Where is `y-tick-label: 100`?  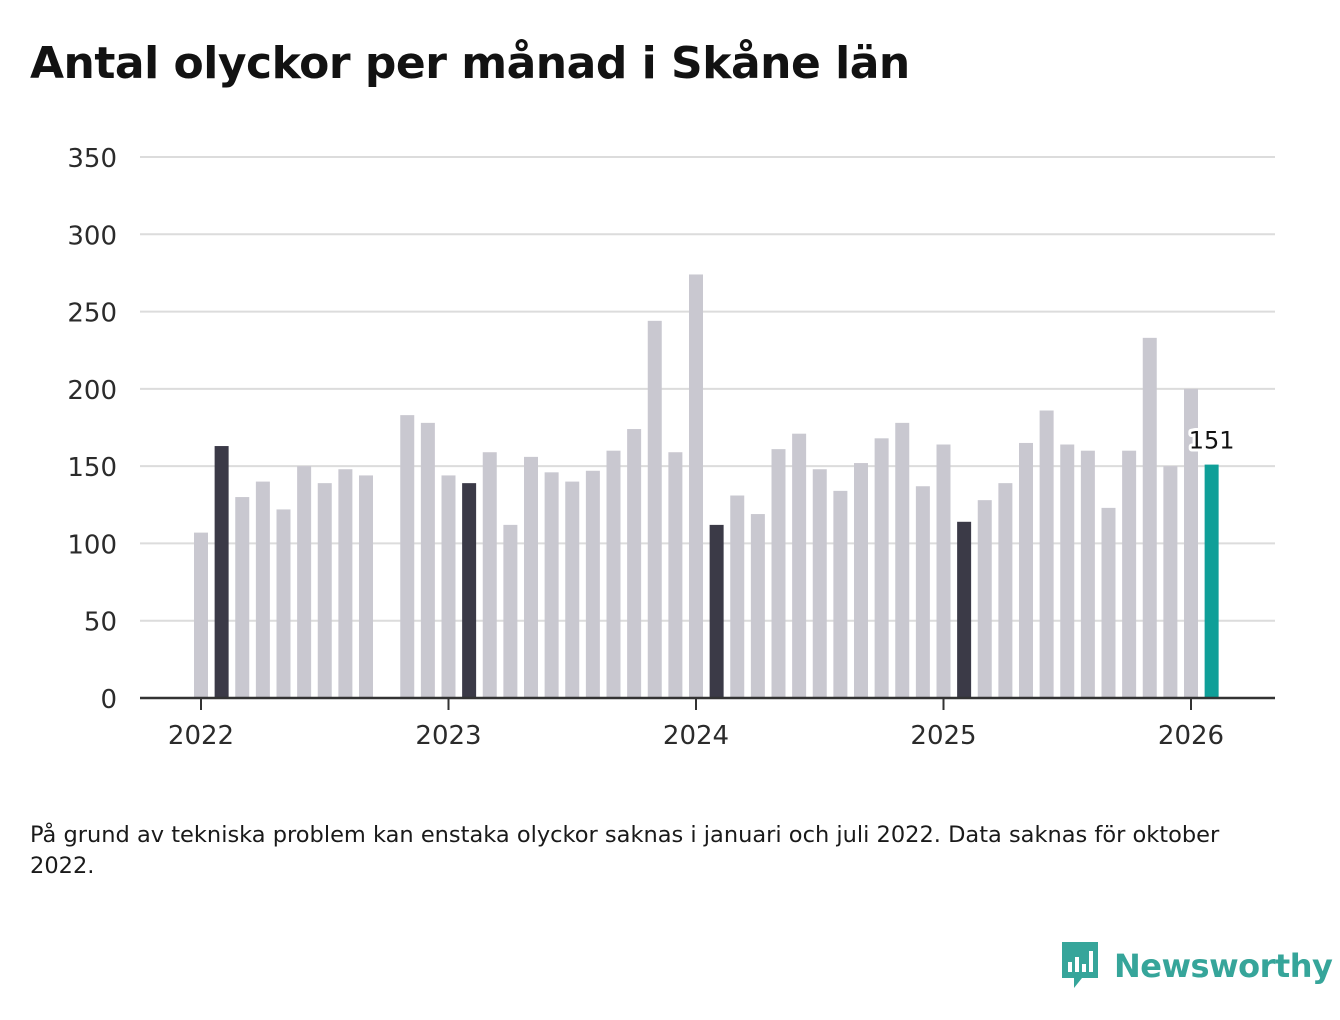 y-tick-label: 100 is located at coordinates (92, 545).